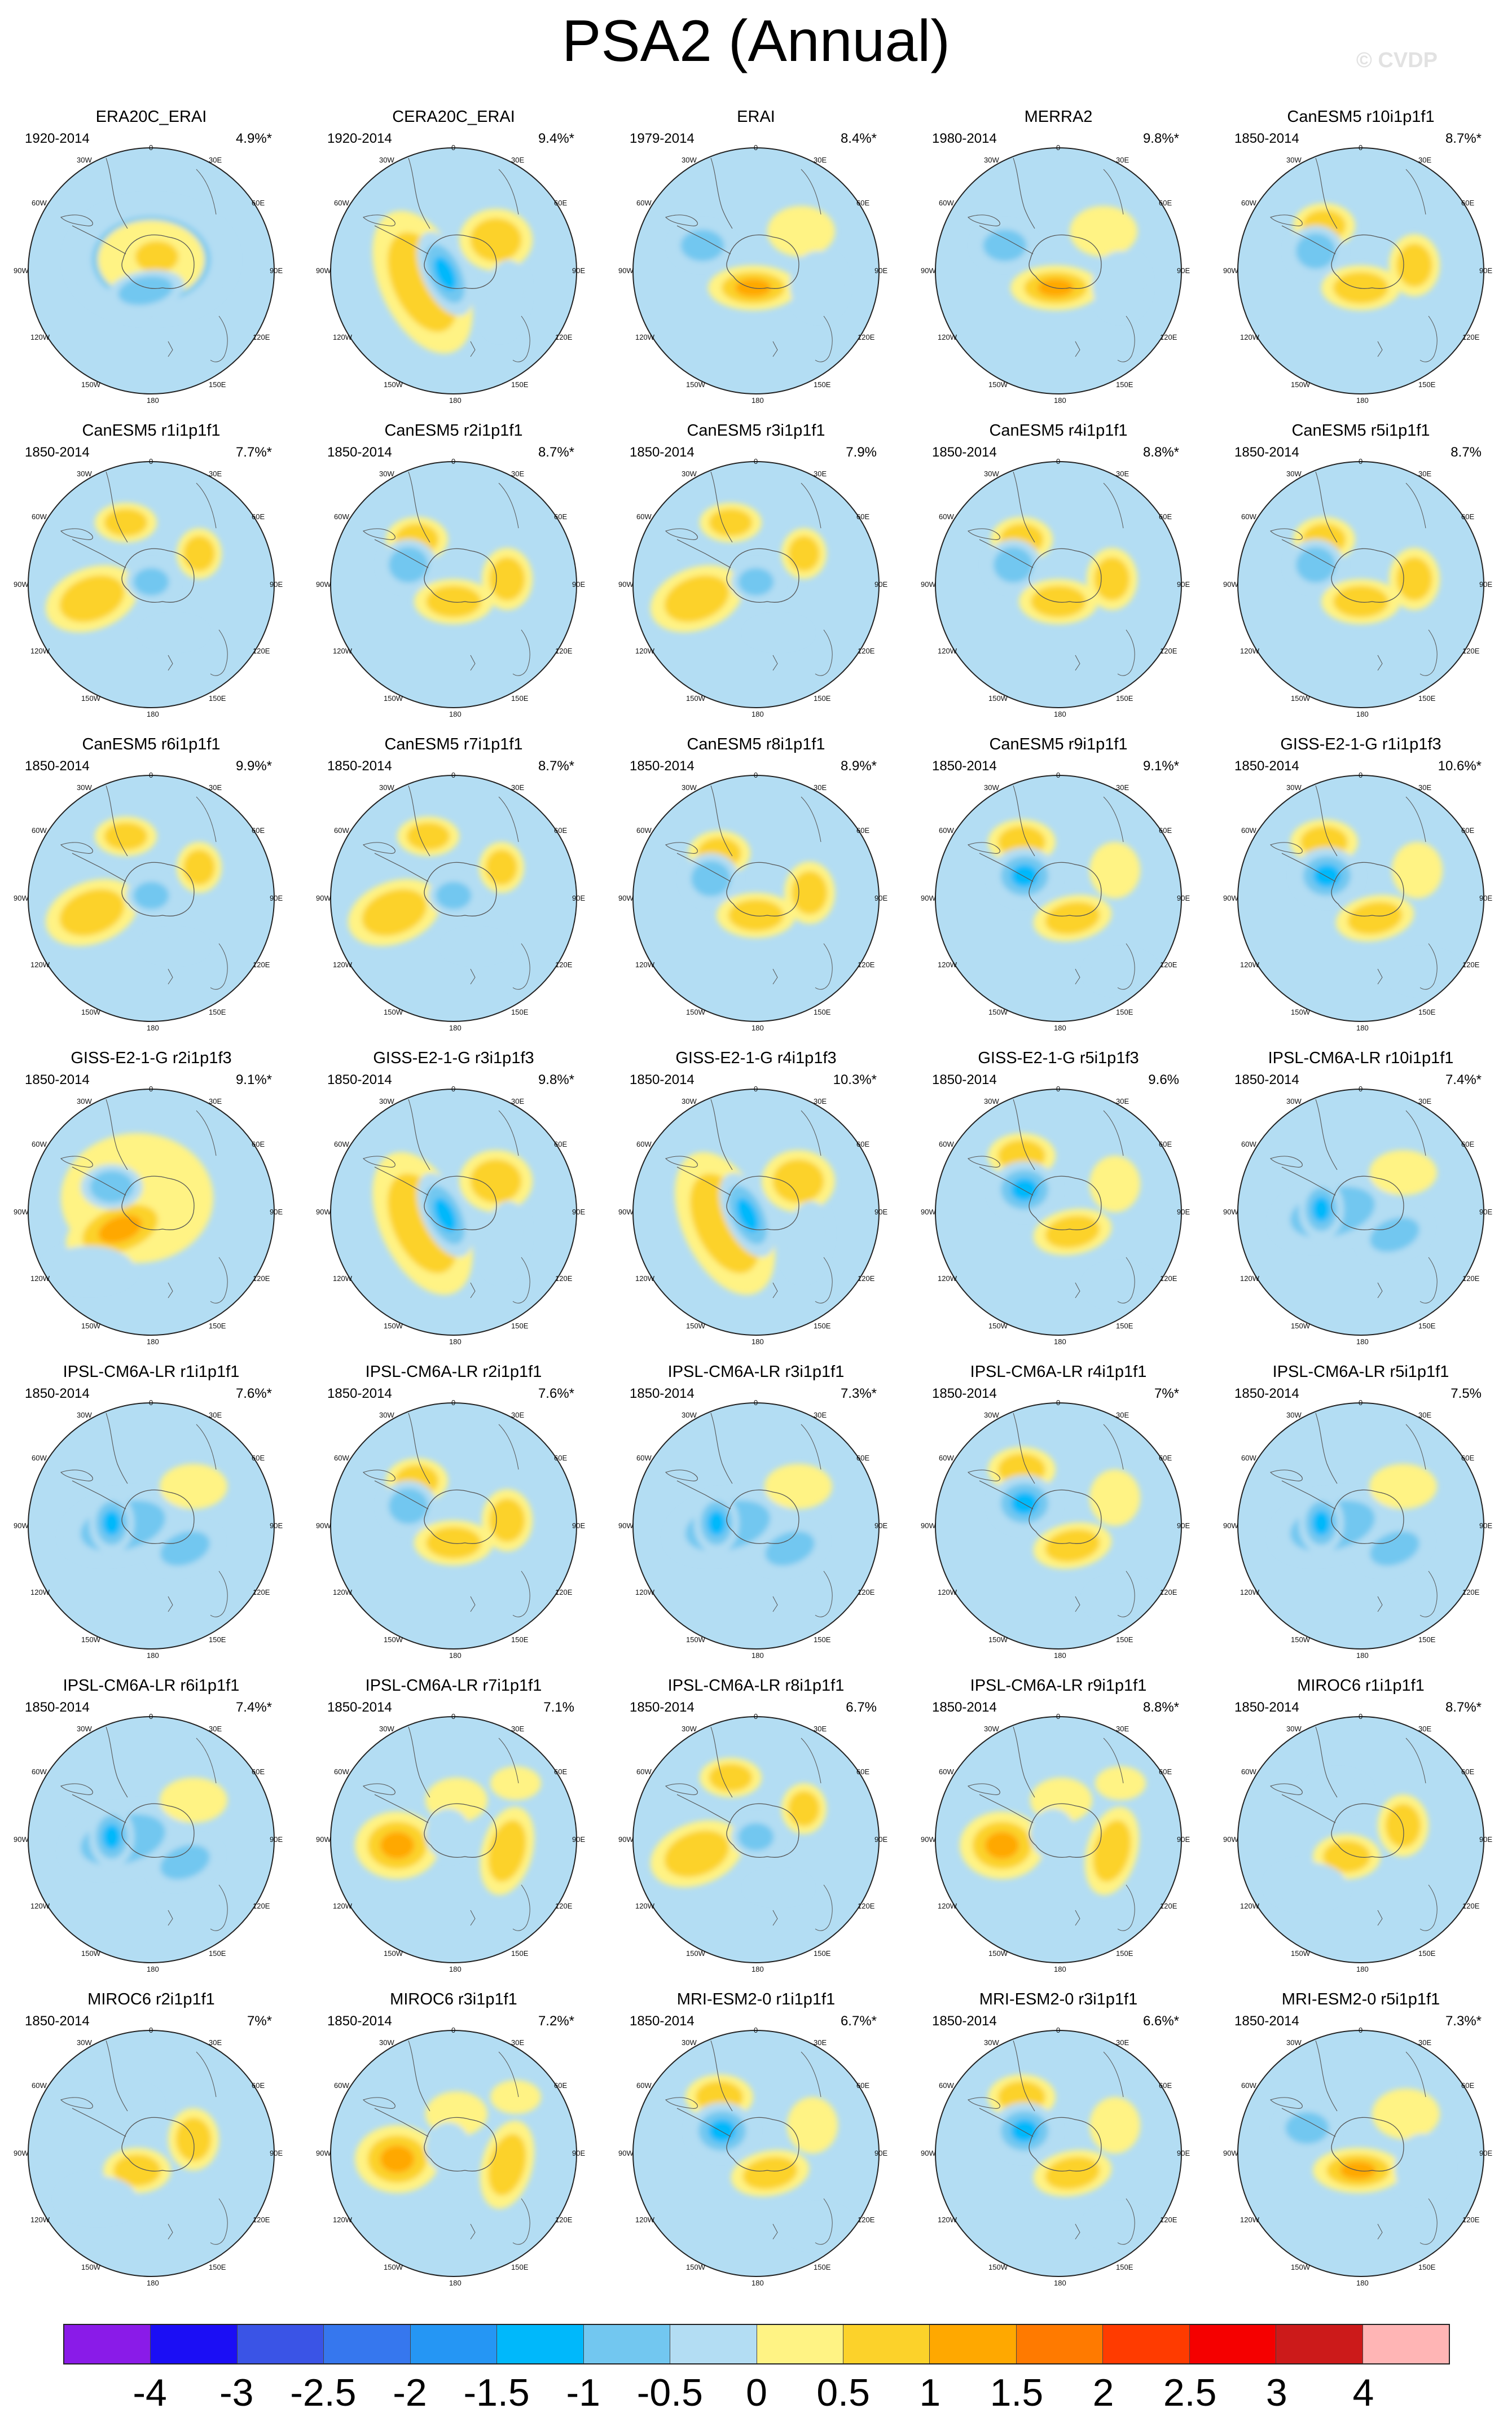  Describe the element at coordinates (260, 2021) in the screenshot. I see `panel-variance-percent: 7%*` at that location.